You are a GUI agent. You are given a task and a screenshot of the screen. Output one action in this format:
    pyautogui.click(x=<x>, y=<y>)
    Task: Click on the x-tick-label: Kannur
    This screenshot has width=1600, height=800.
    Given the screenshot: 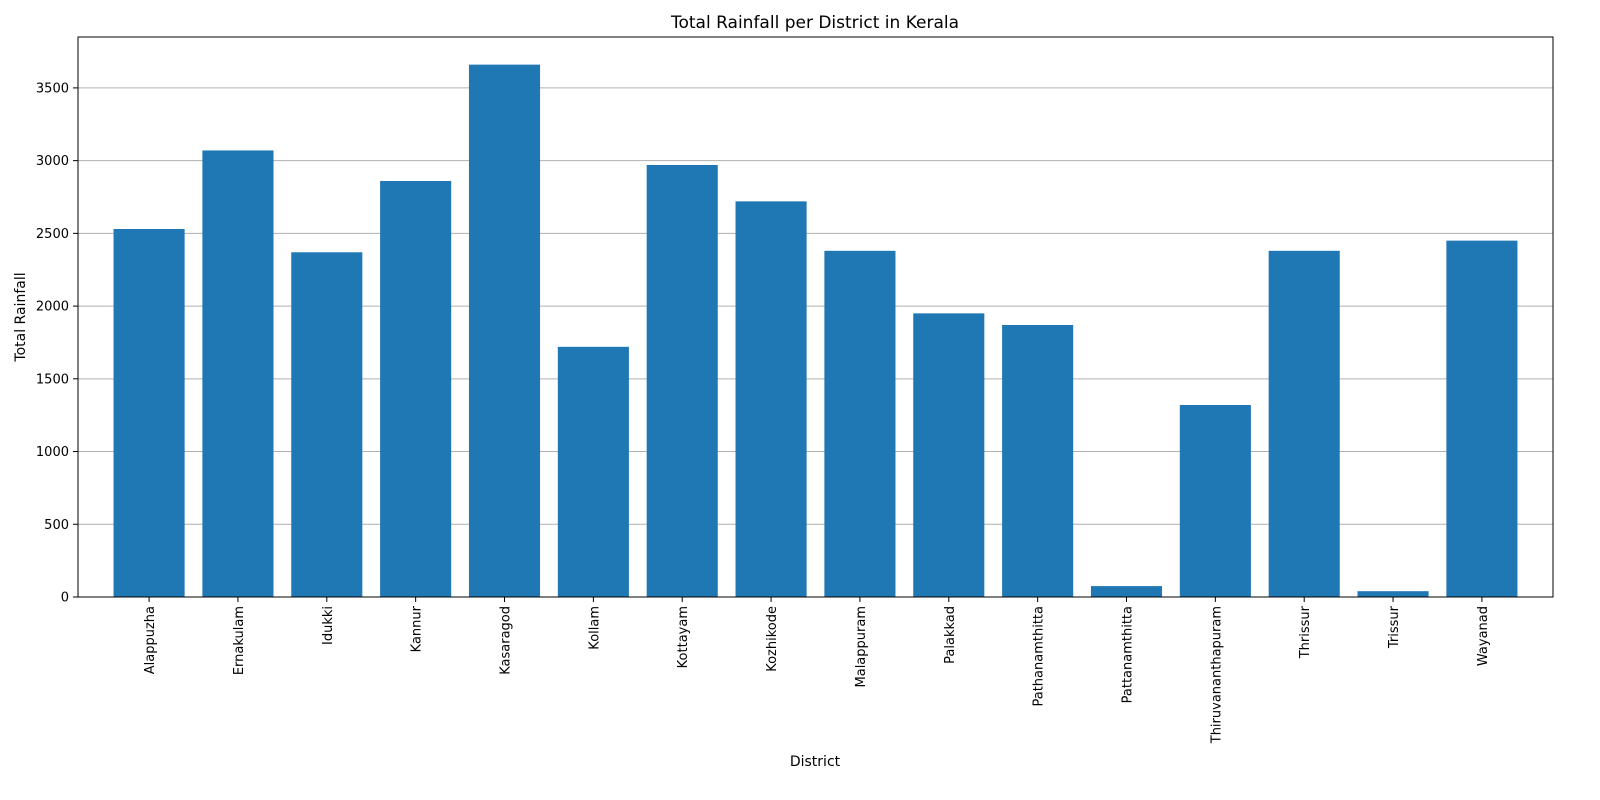 What is the action you would take?
    pyautogui.click(x=417, y=628)
    